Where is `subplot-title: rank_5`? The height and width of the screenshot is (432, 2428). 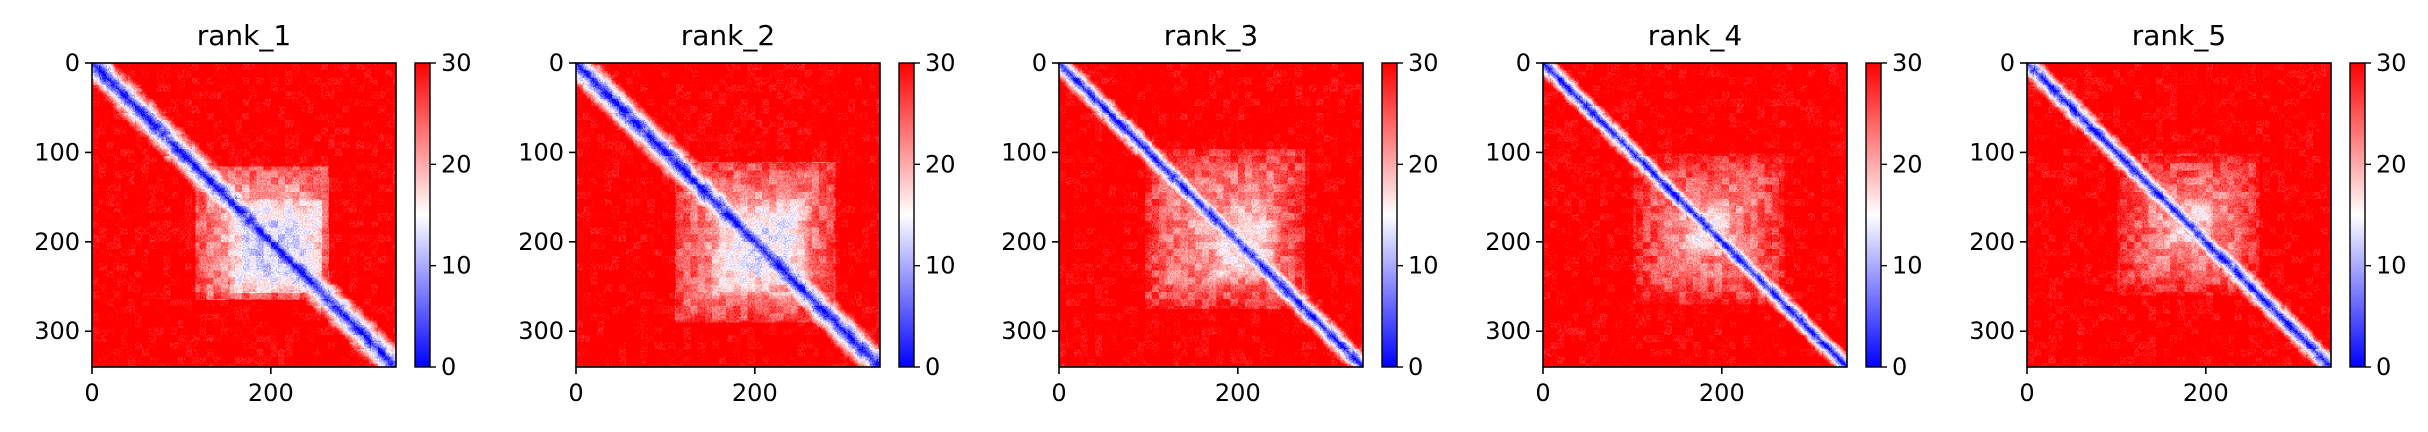
subplot-title: rank_5 is located at coordinates (2179, 35).